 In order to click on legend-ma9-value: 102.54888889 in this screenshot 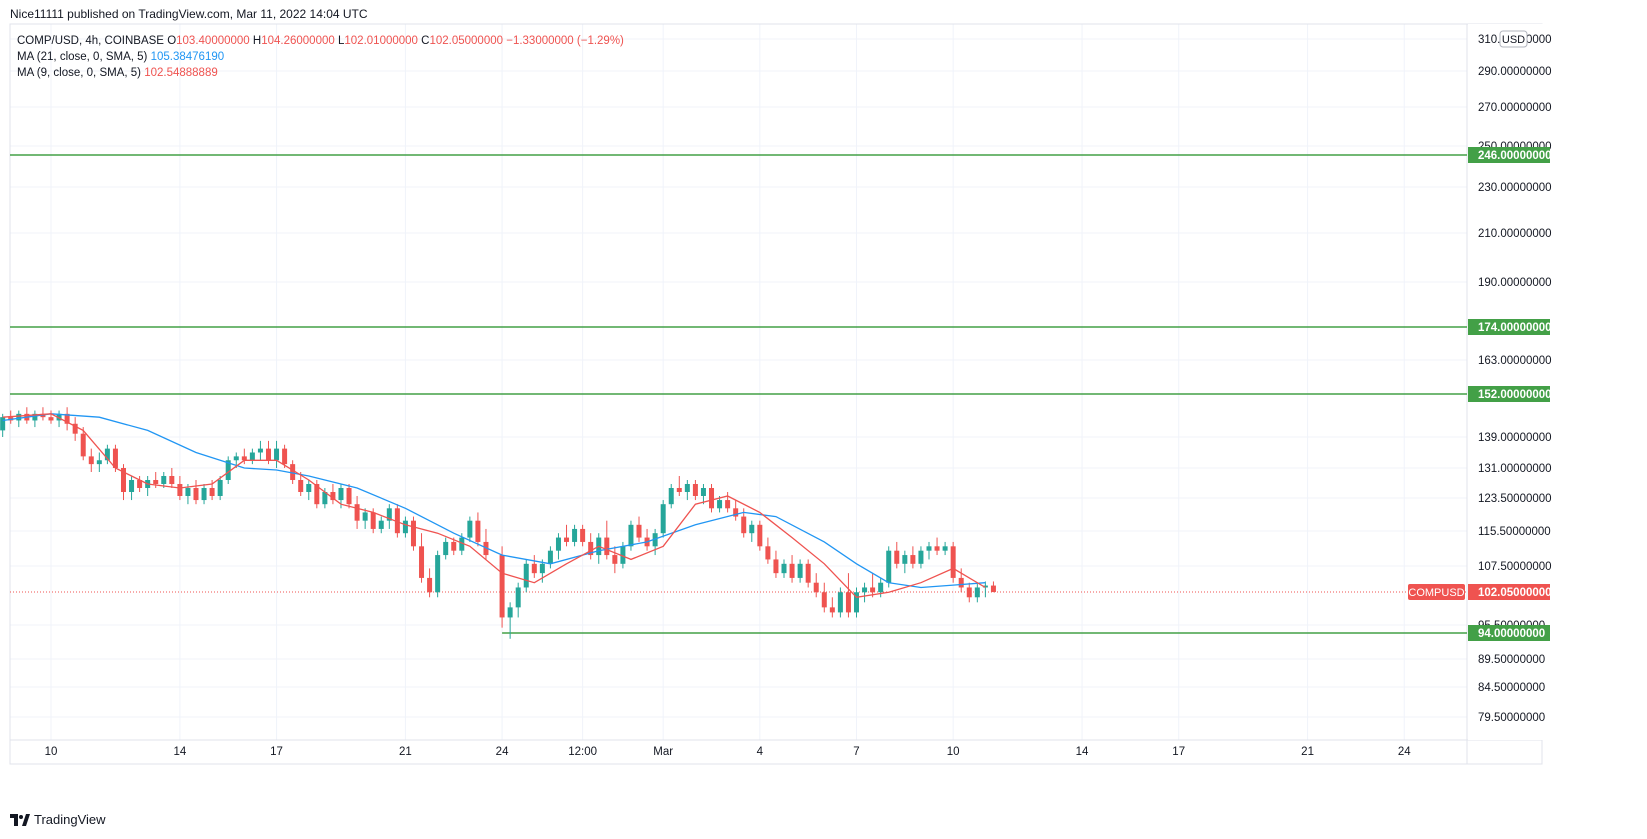, I will do `click(181, 73)`.